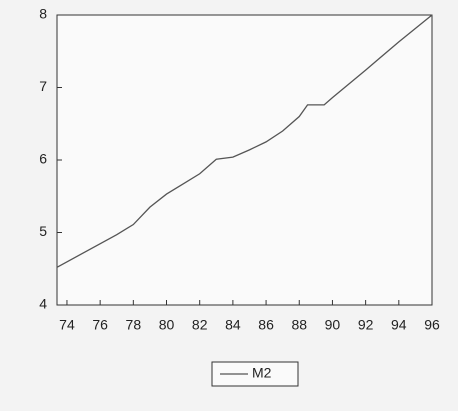  Describe the element at coordinates (100, 325) in the screenshot. I see `x-tick-label: 76` at that location.